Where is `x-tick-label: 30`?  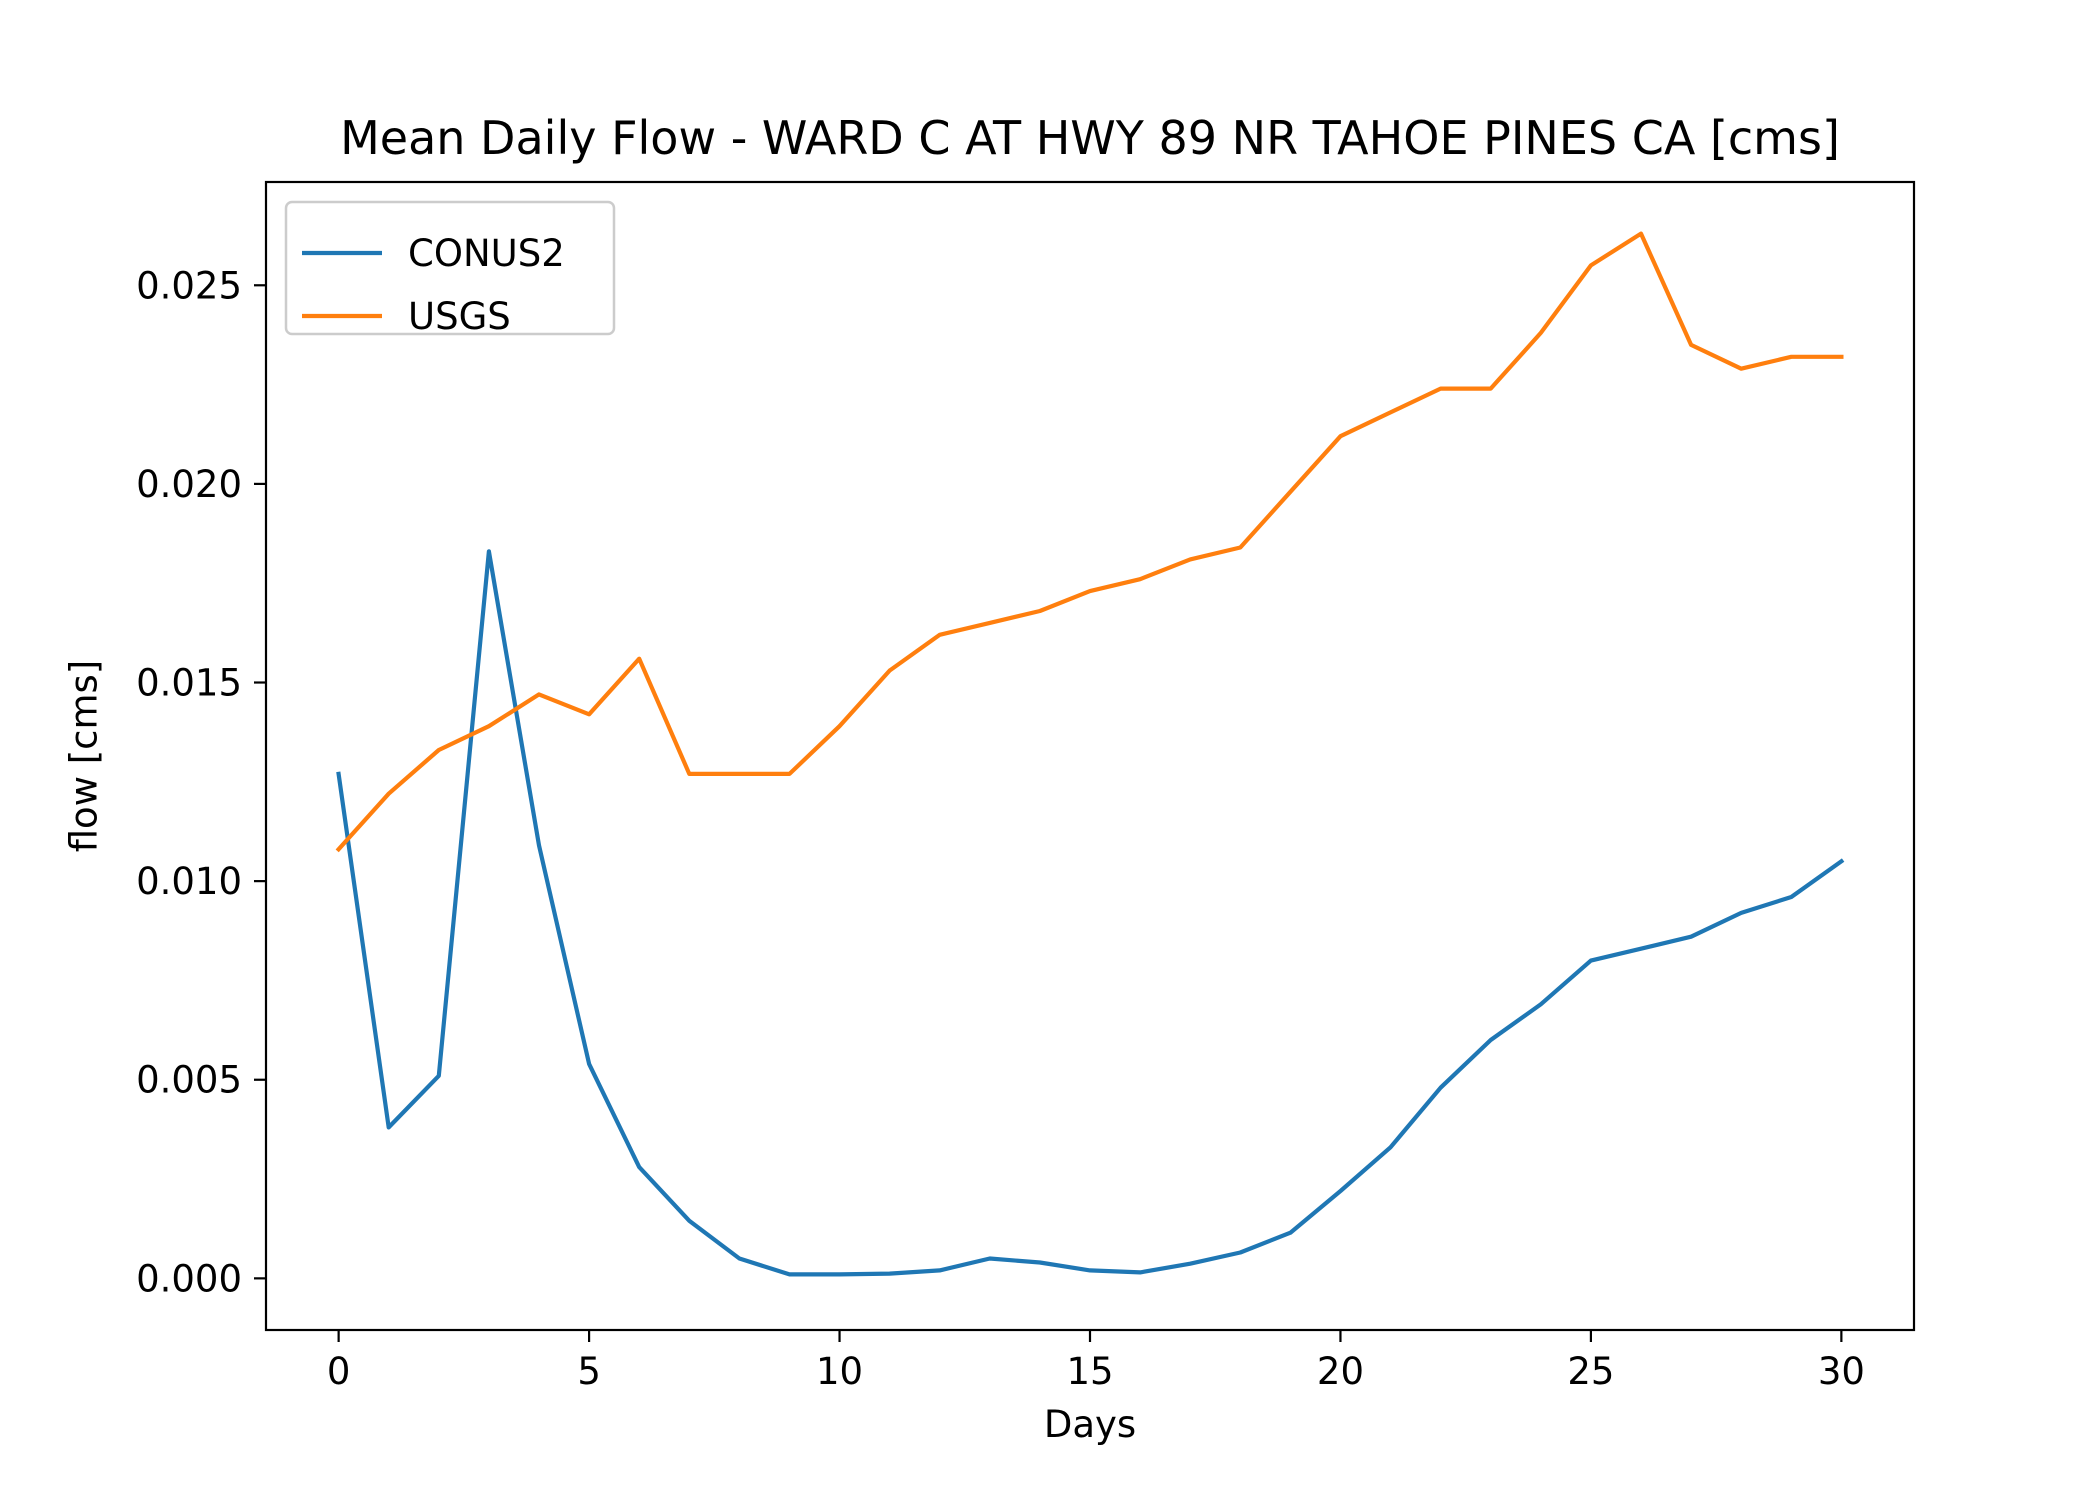 x-tick-label: 30 is located at coordinates (1841, 1371).